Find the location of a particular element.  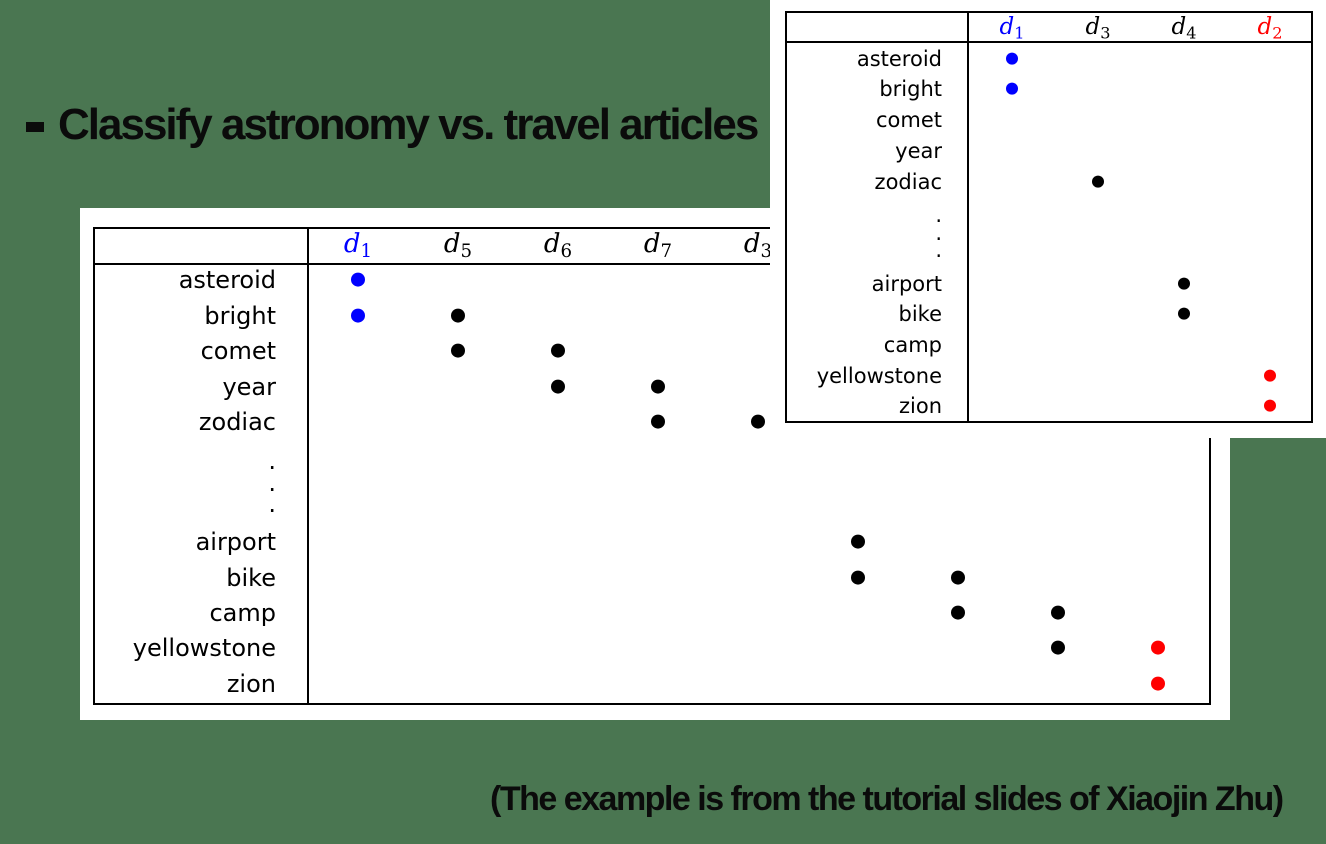

inset-dot-airport-col2 is located at coordinates (1184, 283).